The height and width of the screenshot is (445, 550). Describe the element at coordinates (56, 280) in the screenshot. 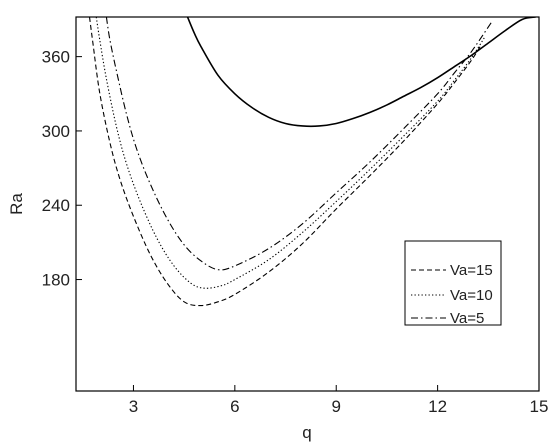

I see `y-tick-label: 180` at that location.